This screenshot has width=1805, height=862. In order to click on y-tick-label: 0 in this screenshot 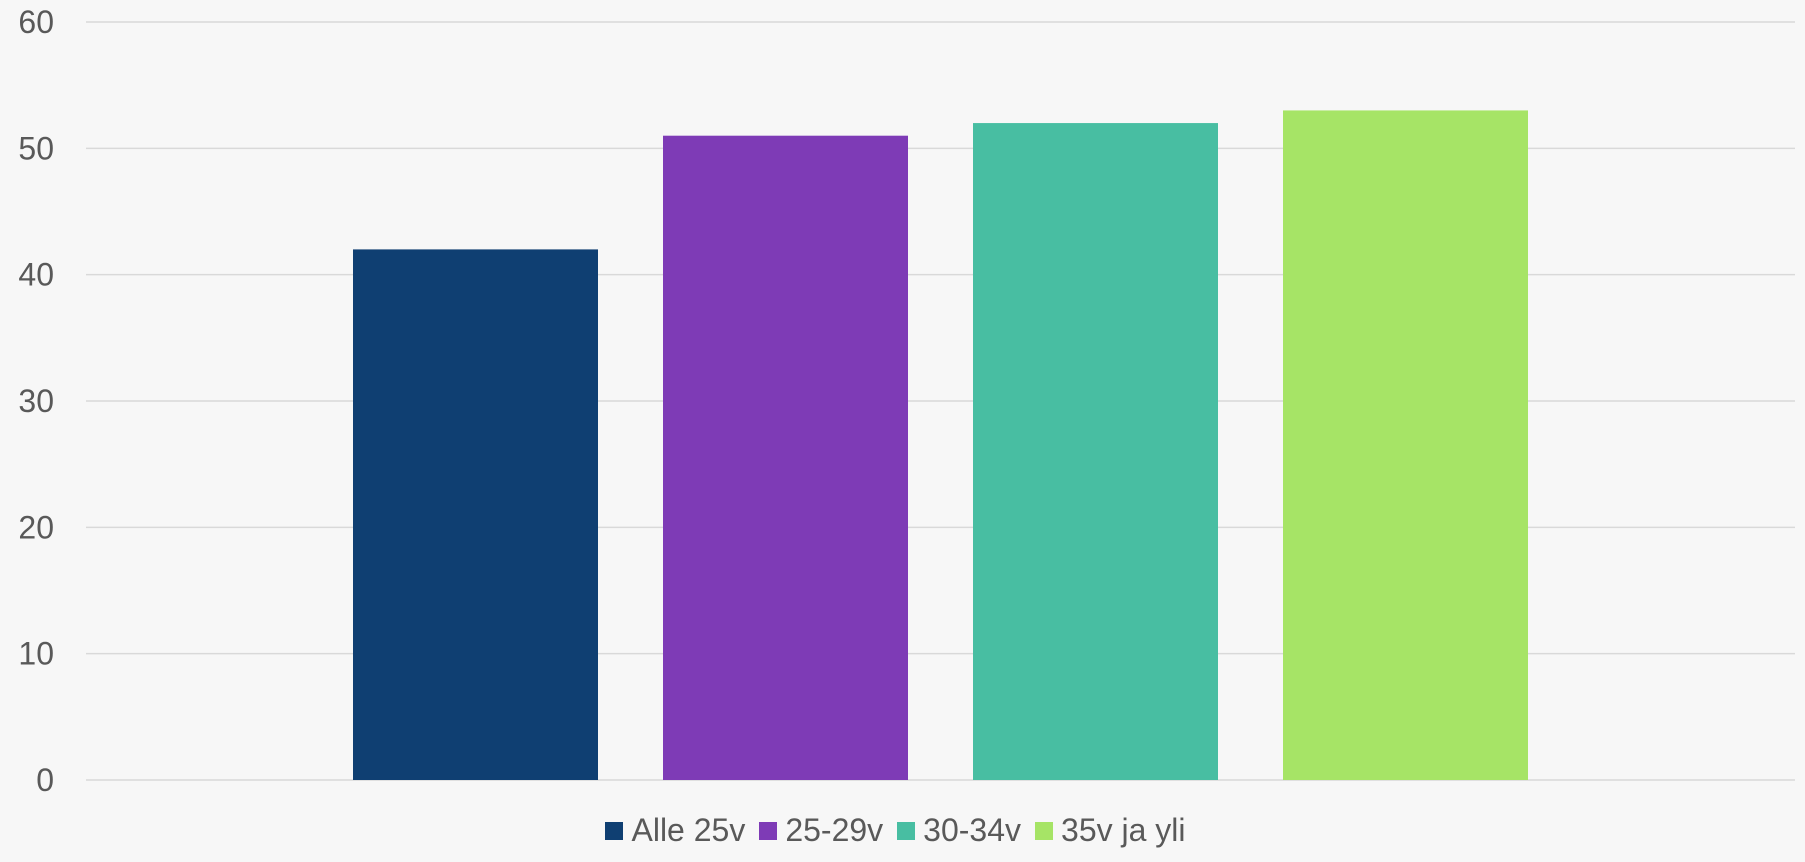, I will do `click(45, 780)`.